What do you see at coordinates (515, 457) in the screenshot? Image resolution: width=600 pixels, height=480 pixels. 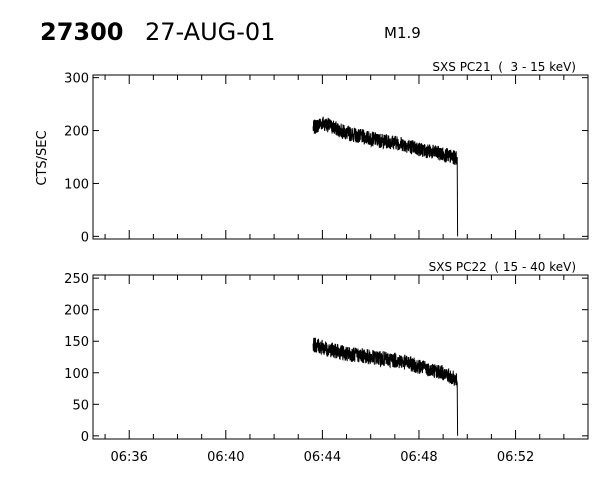 I see `x-tick-label: 06:52` at bounding box center [515, 457].